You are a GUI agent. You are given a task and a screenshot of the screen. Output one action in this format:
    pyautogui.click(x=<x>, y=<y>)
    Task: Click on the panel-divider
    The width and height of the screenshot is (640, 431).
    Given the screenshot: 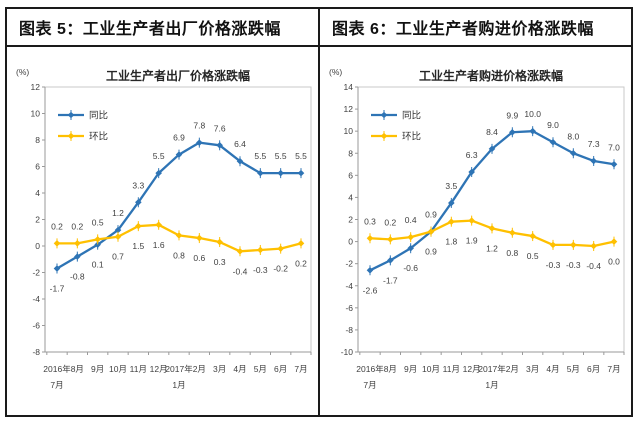 What is the action you would take?
    pyautogui.click(x=319, y=212)
    